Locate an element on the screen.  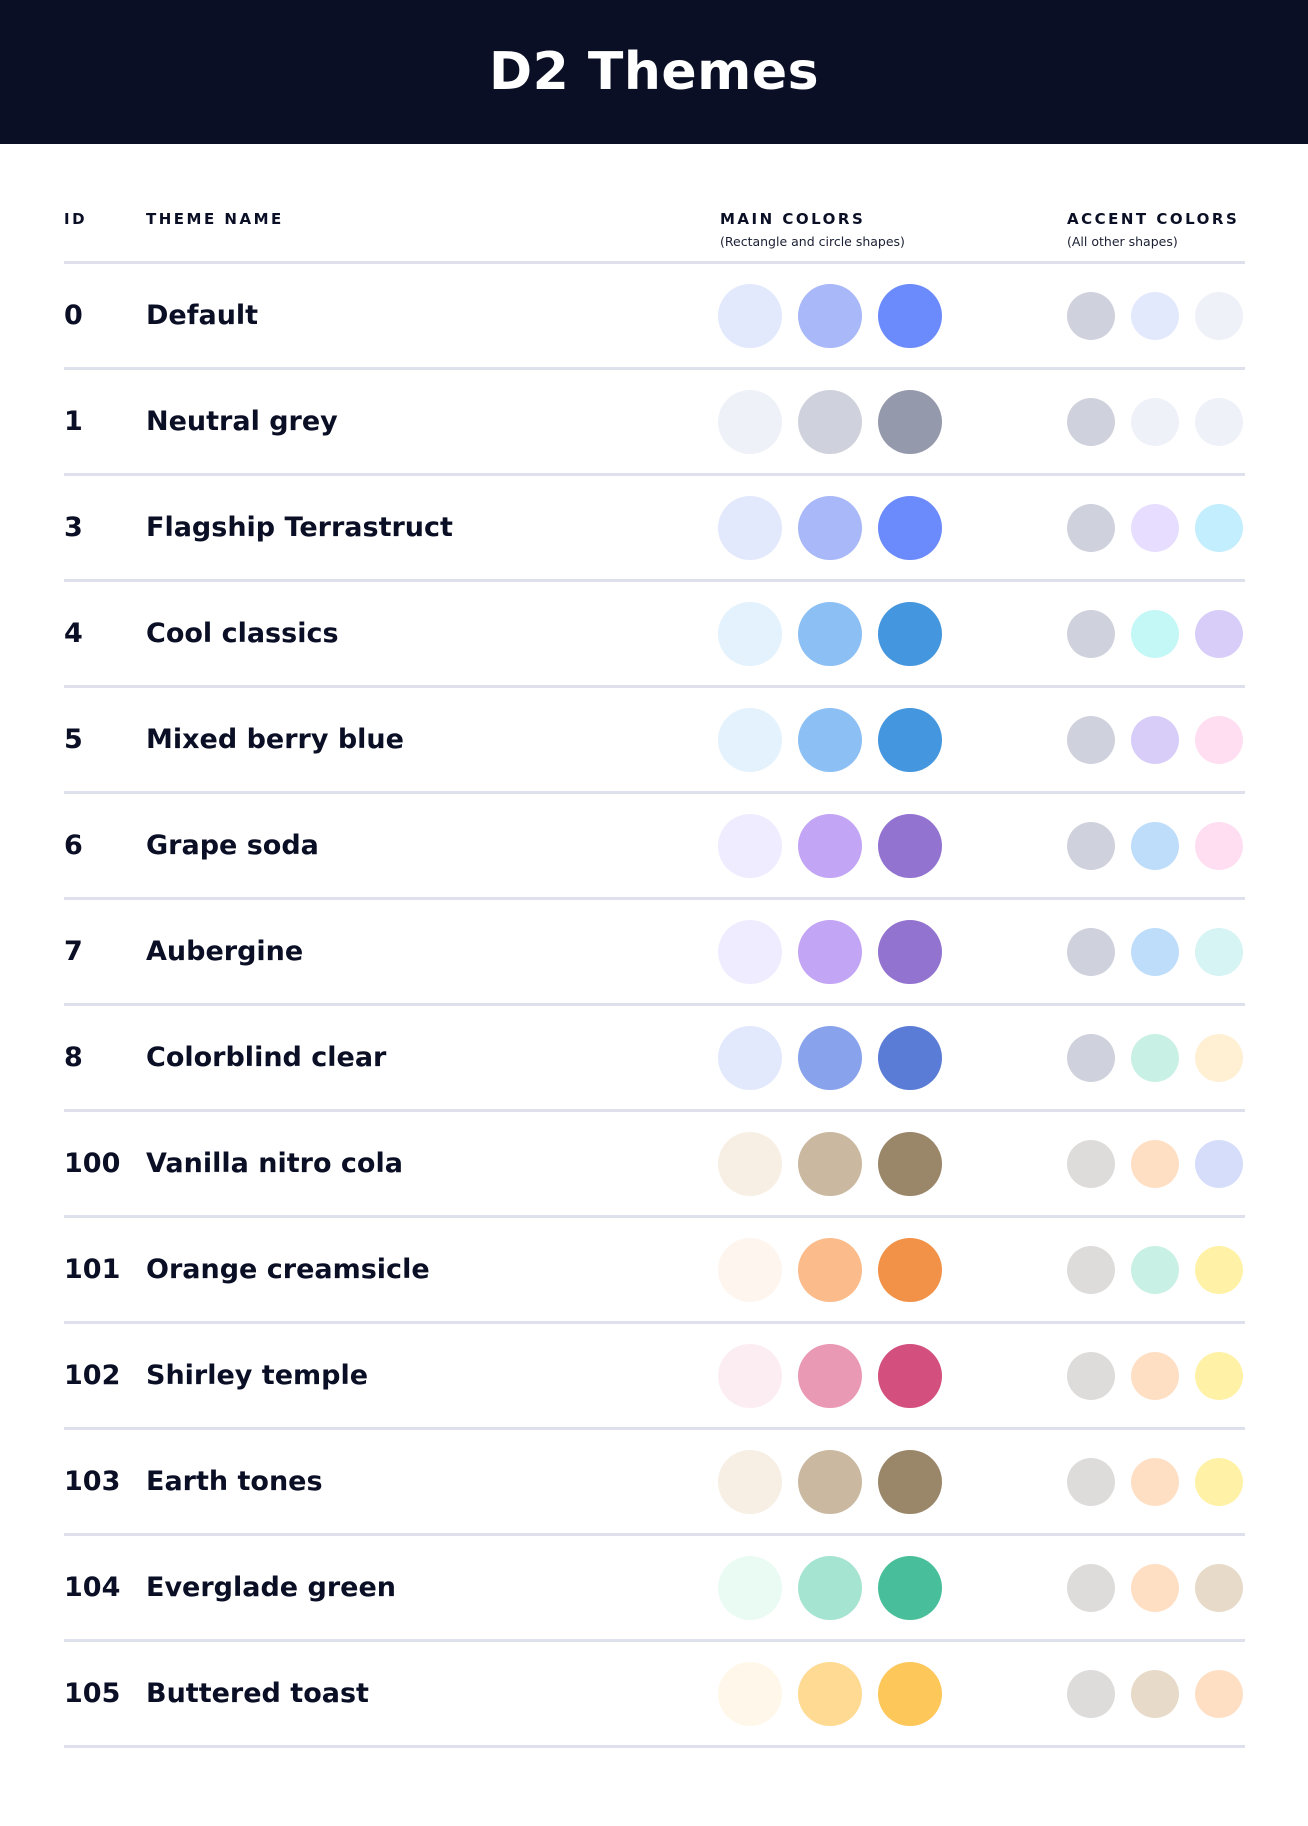
page-title: D2 Themes is located at coordinates (654, 72).